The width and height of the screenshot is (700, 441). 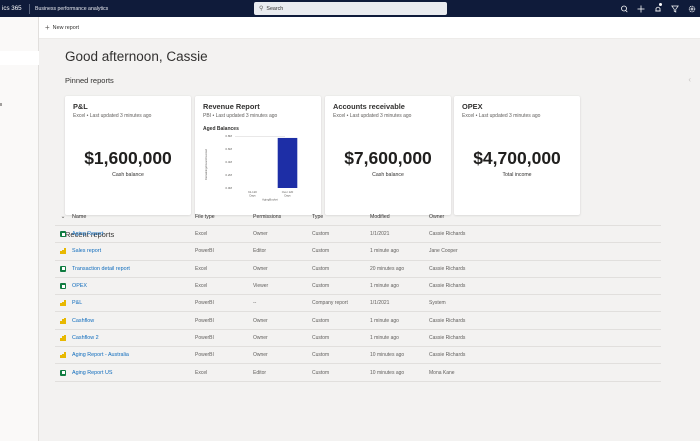 What do you see at coordinates (640, 8) in the screenshot?
I see `add-icon` at bounding box center [640, 8].